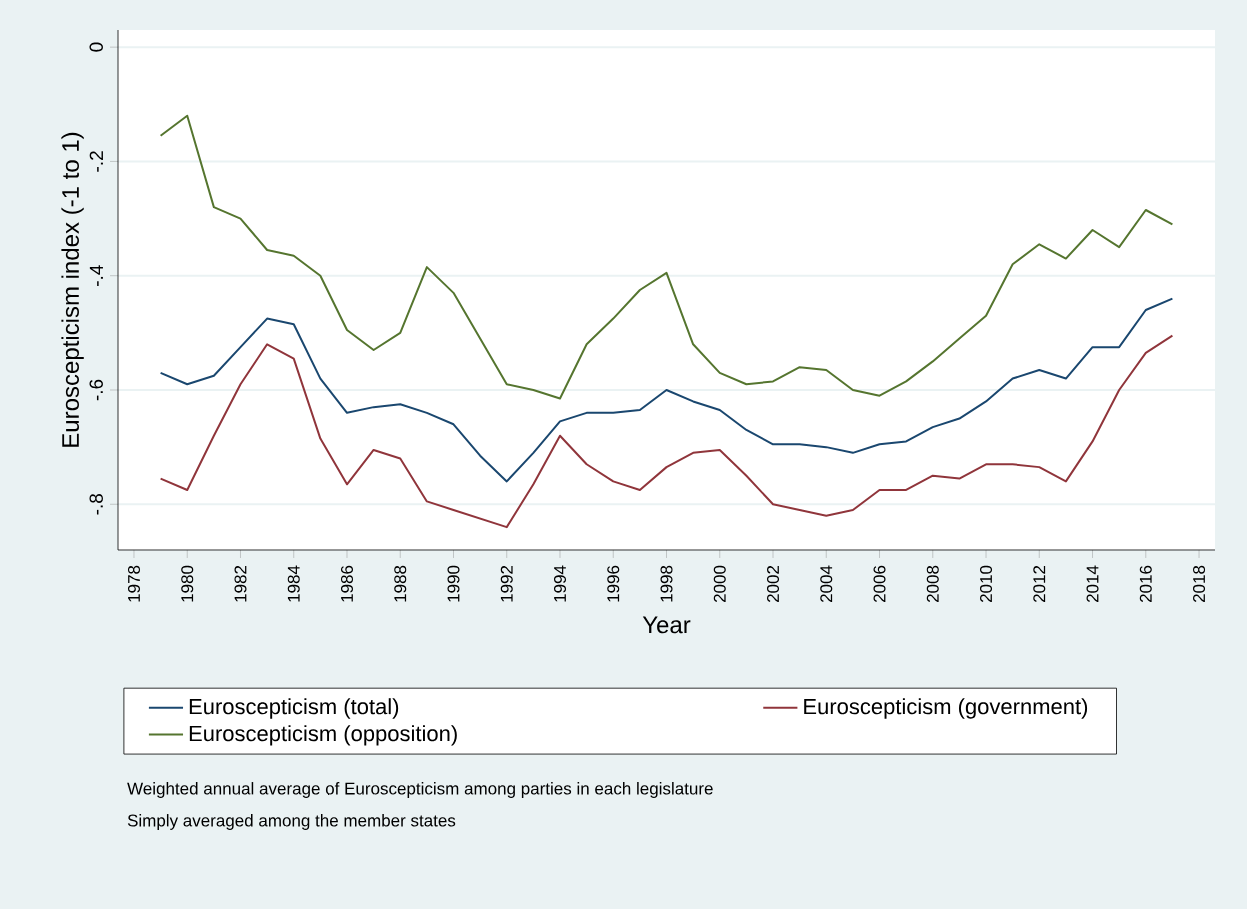 Image resolution: width=1247 pixels, height=909 pixels. What do you see at coordinates (72, 289) in the screenshot?
I see `y-axis-title: Euroscepticism index (-1 to 1)` at bounding box center [72, 289].